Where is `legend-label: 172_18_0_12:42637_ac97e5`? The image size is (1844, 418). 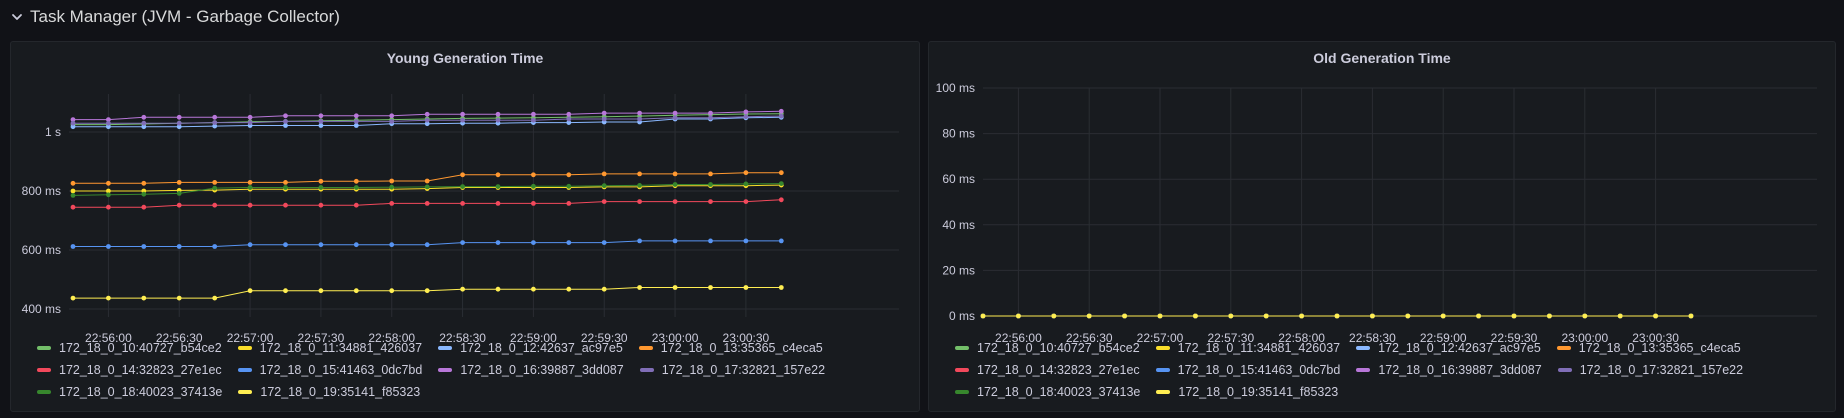 legend-label: 172_18_0_12:42637_ac97e5 is located at coordinates (1459, 348).